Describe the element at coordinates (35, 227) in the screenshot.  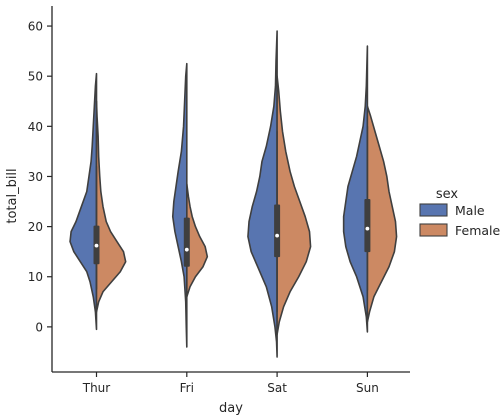
I see `y-tick-label-20: 20` at that location.